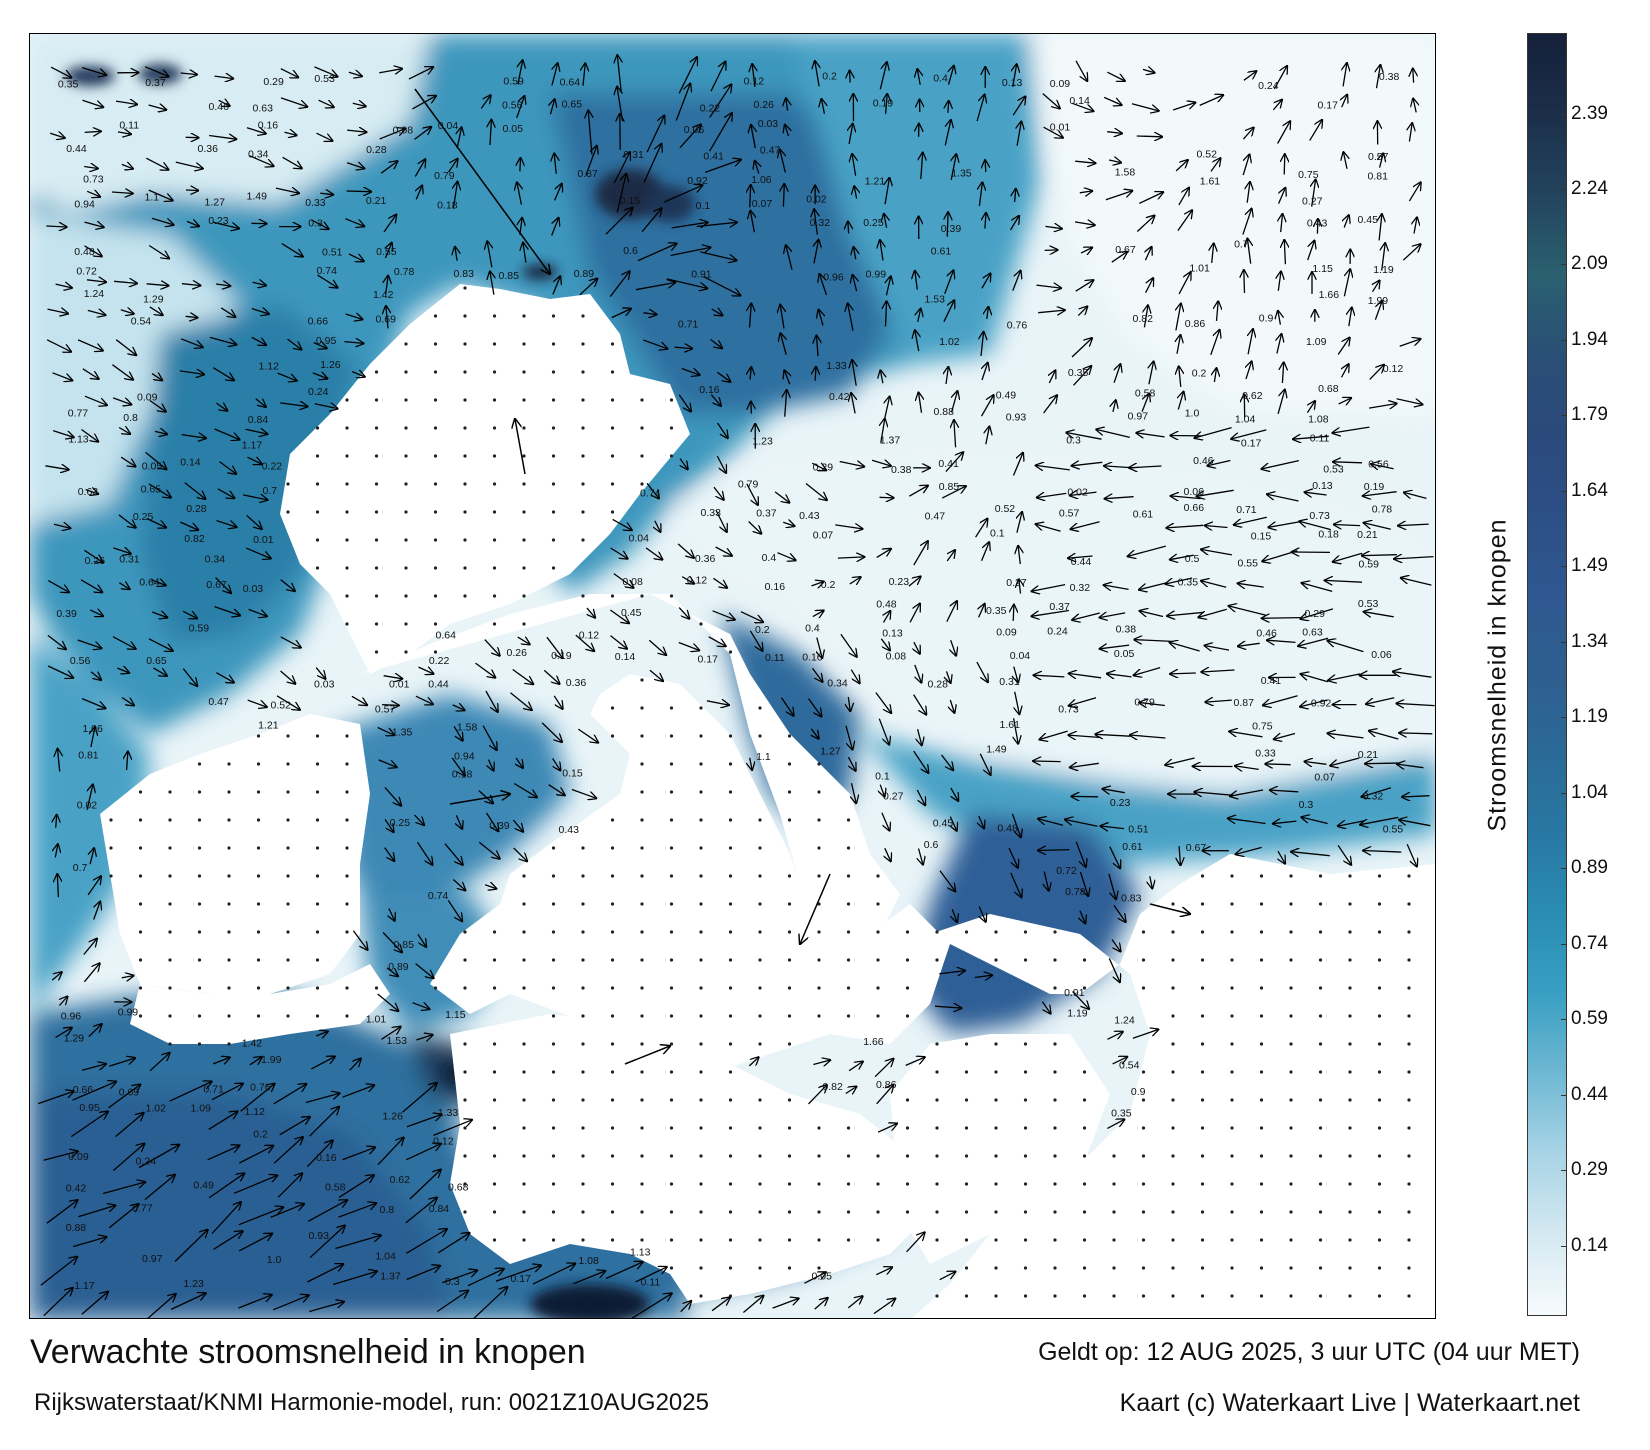  I want to click on current-value-label: 0.55, so click(1393, 830).